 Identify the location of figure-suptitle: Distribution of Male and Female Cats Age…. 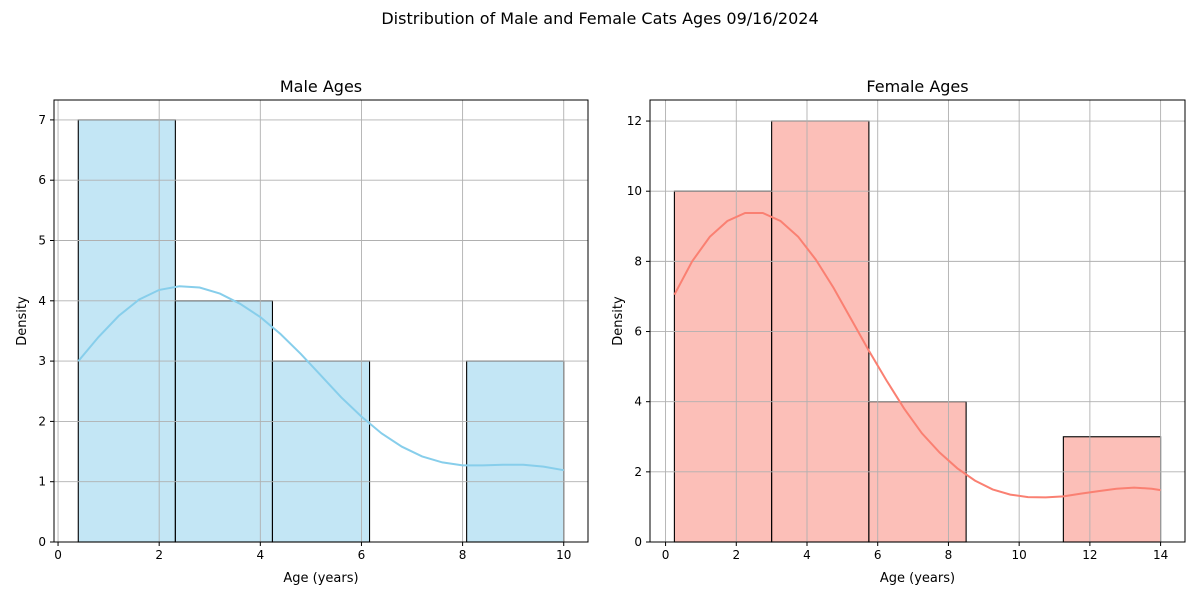
(600, 18).